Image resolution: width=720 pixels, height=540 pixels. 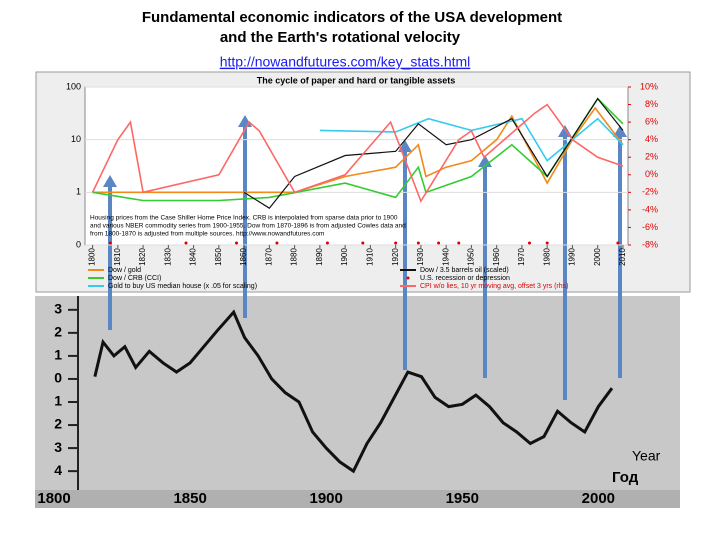 I want to click on x-tick-label: 1970, so click(x=521, y=257).